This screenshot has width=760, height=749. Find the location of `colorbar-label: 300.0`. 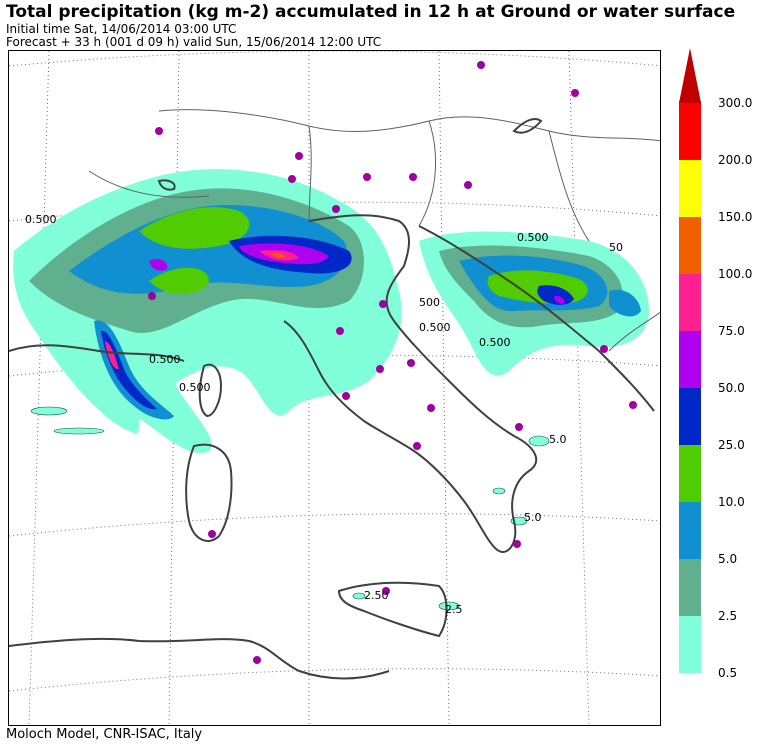

colorbar-label: 300.0 is located at coordinates (735, 103).